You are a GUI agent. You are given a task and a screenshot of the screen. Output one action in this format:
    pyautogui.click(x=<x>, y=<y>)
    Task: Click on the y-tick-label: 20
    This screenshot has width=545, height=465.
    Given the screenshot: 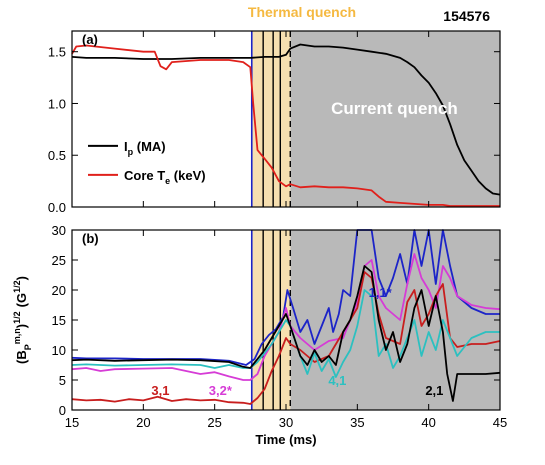 What is the action you would take?
    pyautogui.click(x=59, y=290)
    